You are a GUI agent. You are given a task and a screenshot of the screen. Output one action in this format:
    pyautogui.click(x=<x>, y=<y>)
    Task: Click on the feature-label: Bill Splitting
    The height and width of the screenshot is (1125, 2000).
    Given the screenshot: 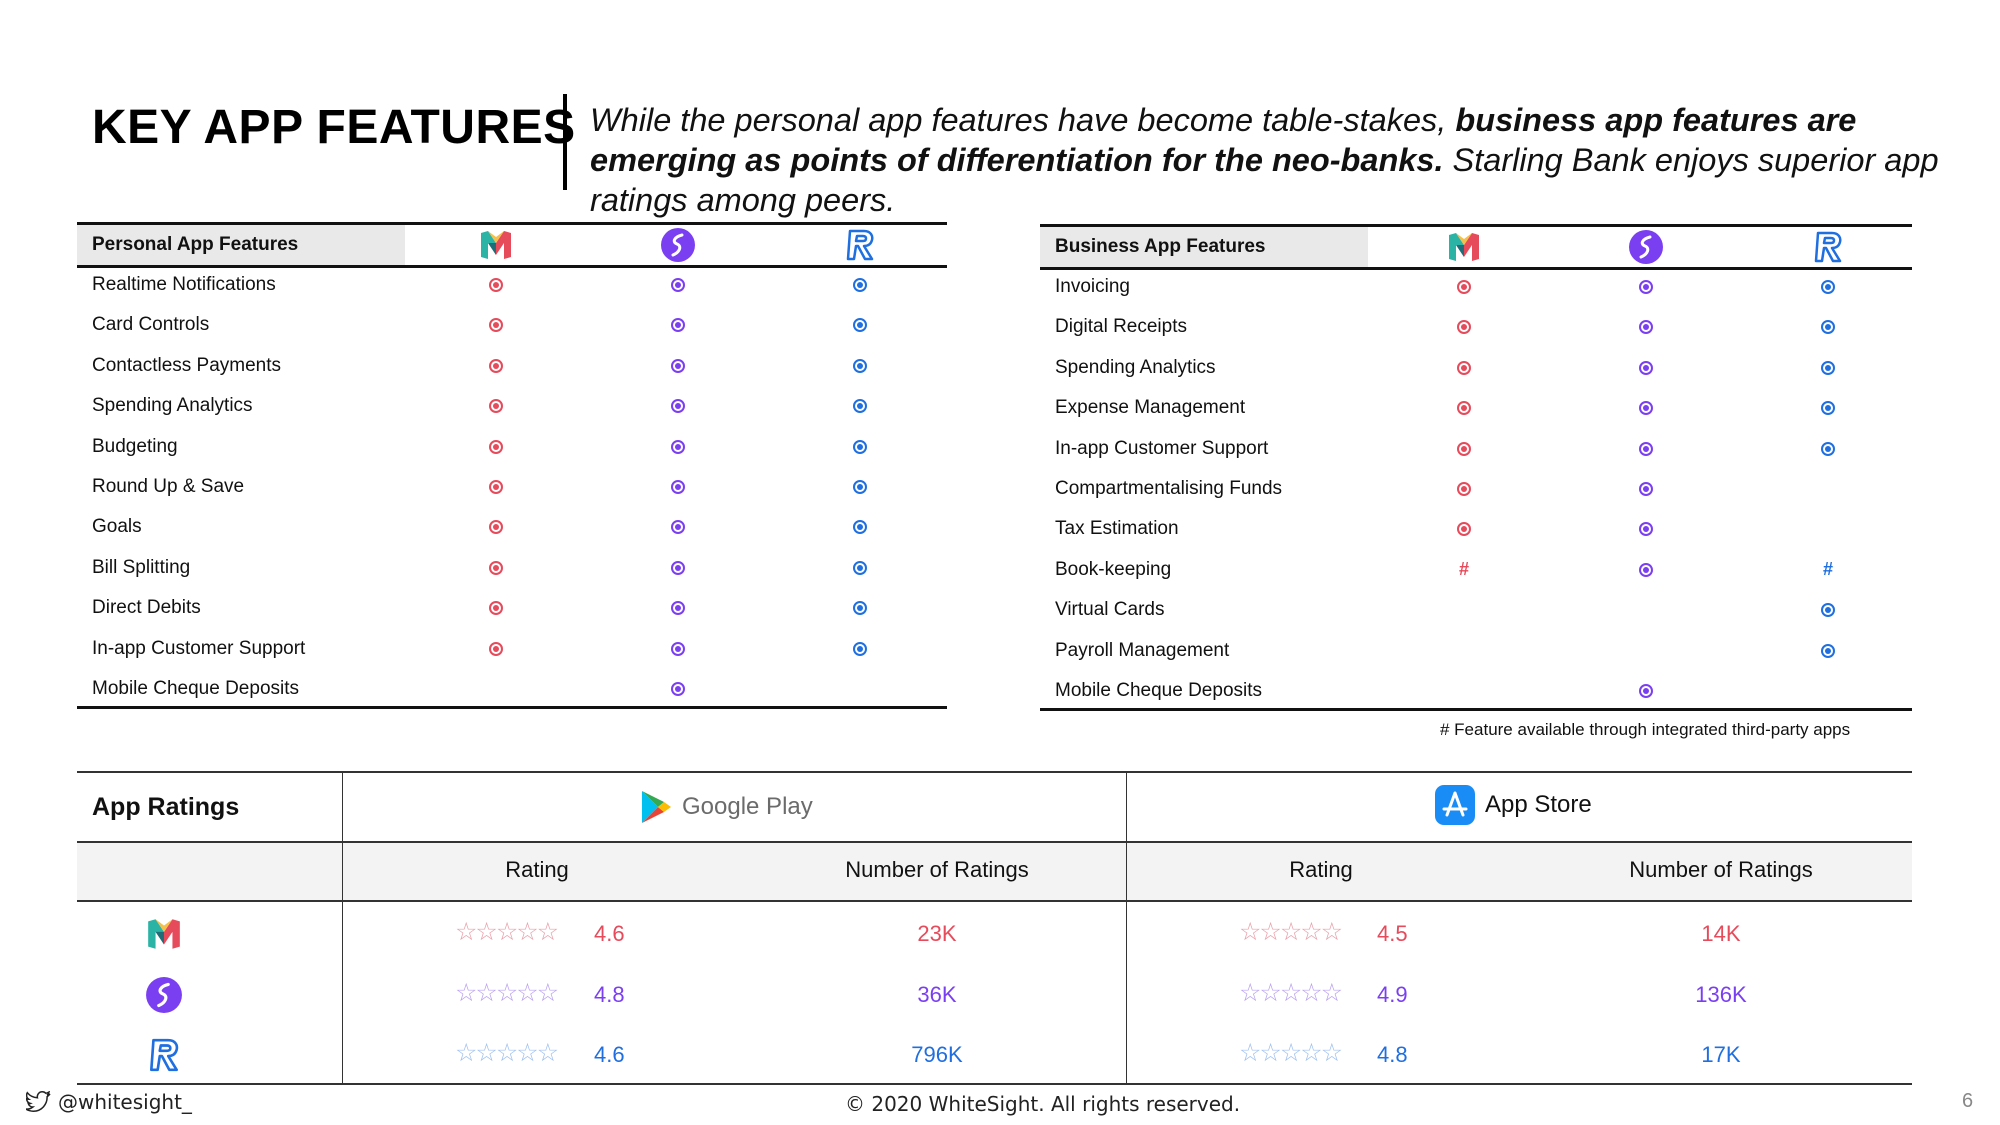 What is the action you would take?
    pyautogui.click(x=141, y=567)
    